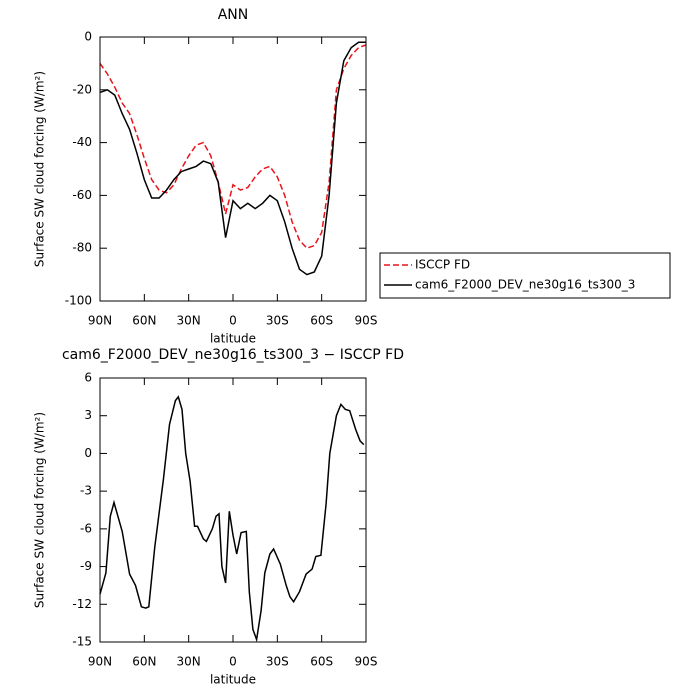 The image size is (695, 694). Describe the element at coordinates (233, 15) in the screenshot. I see `chart-title: ANN` at that location.